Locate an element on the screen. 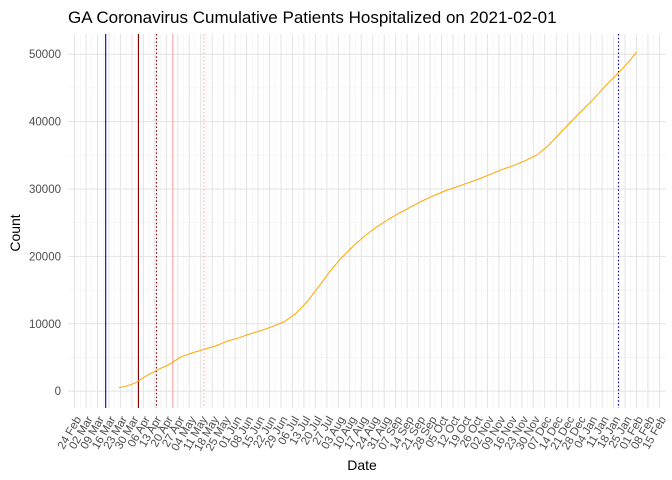 Image resolution: width=672 pixels, height=480 pixels. y-tick-label: 30000 is located at coordinates (45, 190).